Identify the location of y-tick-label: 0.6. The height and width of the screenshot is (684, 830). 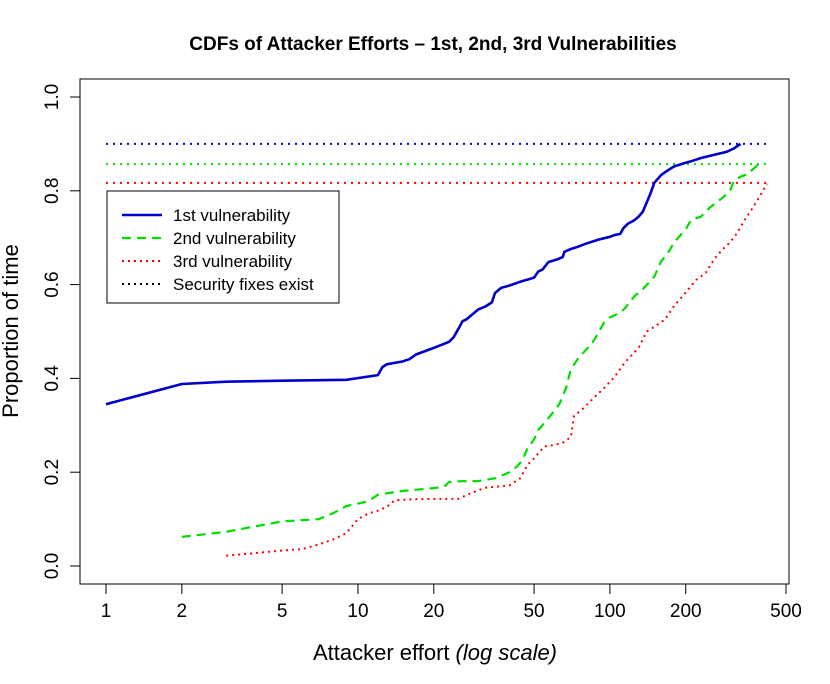
(52, 284).